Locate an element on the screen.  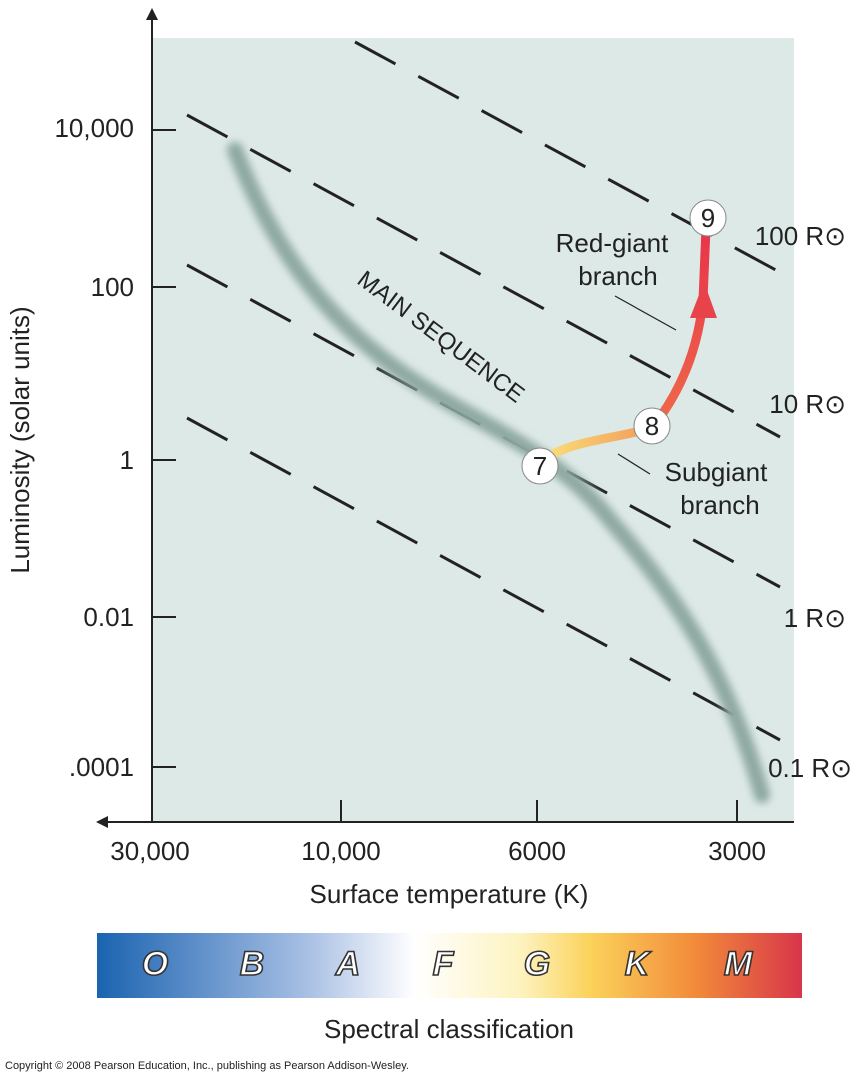
annotation: Subgiant is located at coordinates (716, 472).